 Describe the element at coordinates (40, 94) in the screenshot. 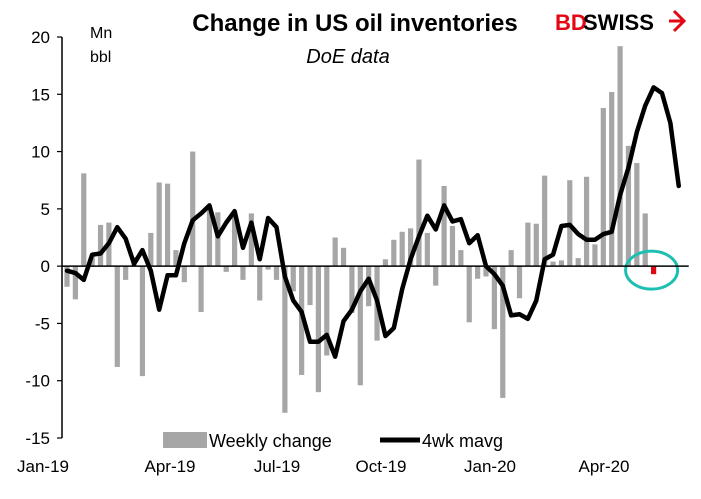

I see `y-tick-label: 15` at that location.